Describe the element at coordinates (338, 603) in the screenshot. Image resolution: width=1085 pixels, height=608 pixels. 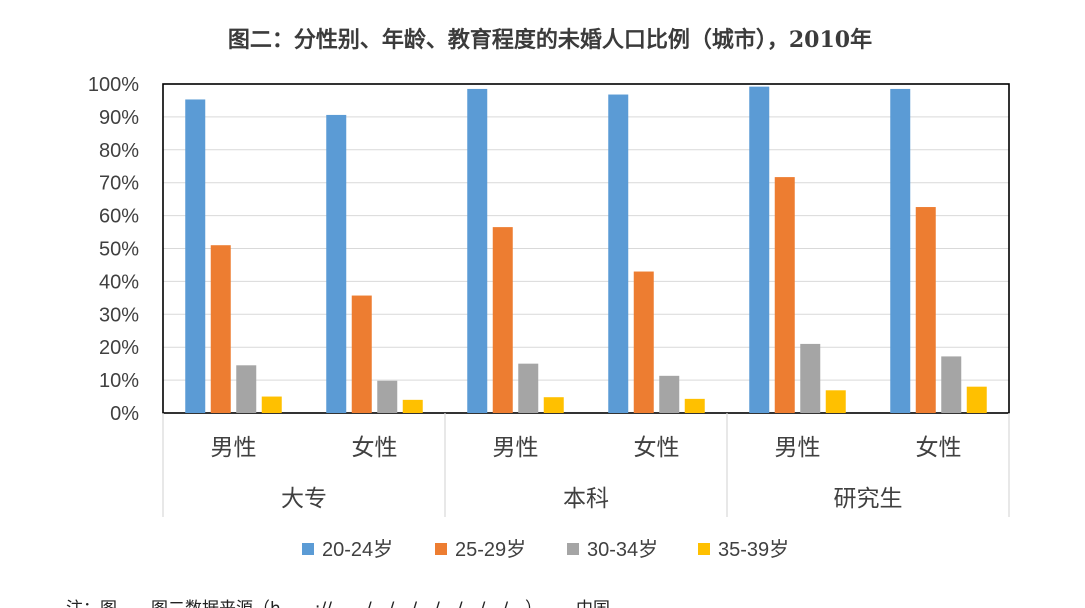
I see `source-note: 注：图……图二数据来源（h……://……/…/…/…/…/…/…/…）……中国` at that location.